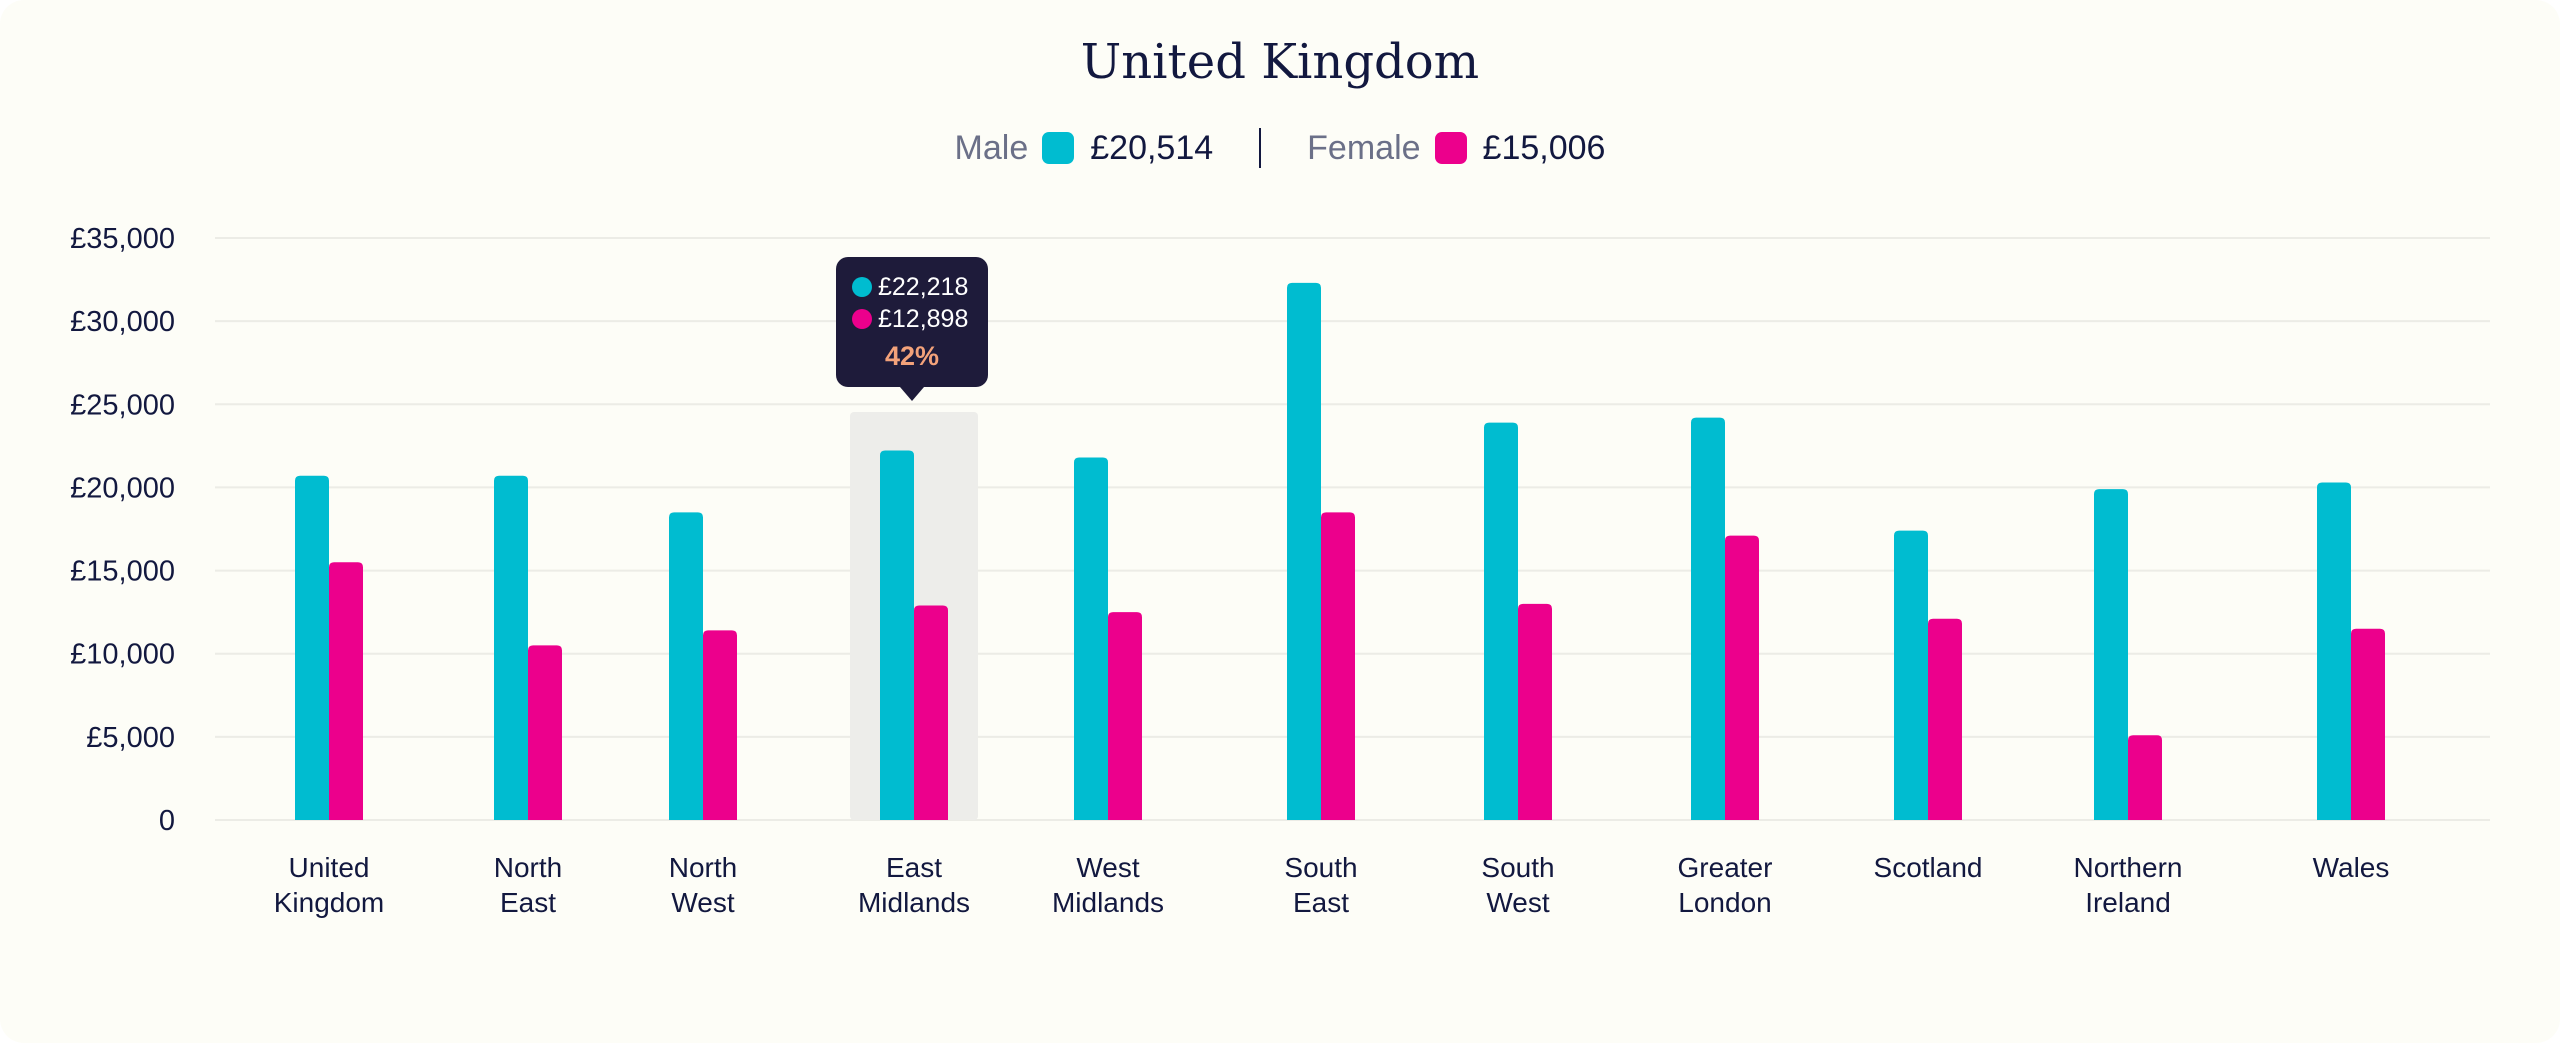  I want to click on legend-male-swatch, so click(1058, 148).